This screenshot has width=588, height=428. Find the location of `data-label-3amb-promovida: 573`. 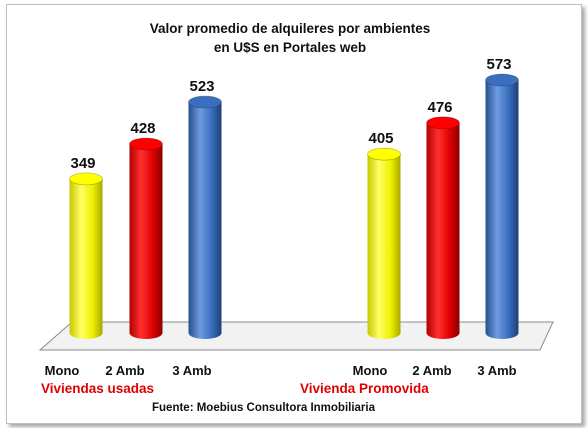

data-label-3amb-promovida: 573 is located at coordinates (498, 64).